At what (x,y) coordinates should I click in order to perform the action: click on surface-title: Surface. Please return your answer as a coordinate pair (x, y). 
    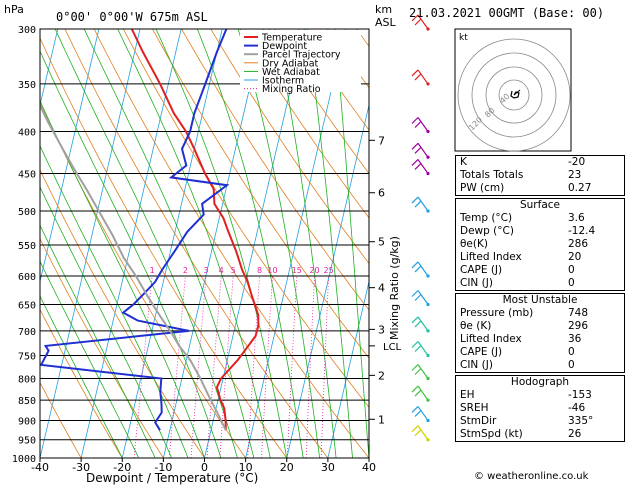
    Looking at the image, I should click on (539, 205).